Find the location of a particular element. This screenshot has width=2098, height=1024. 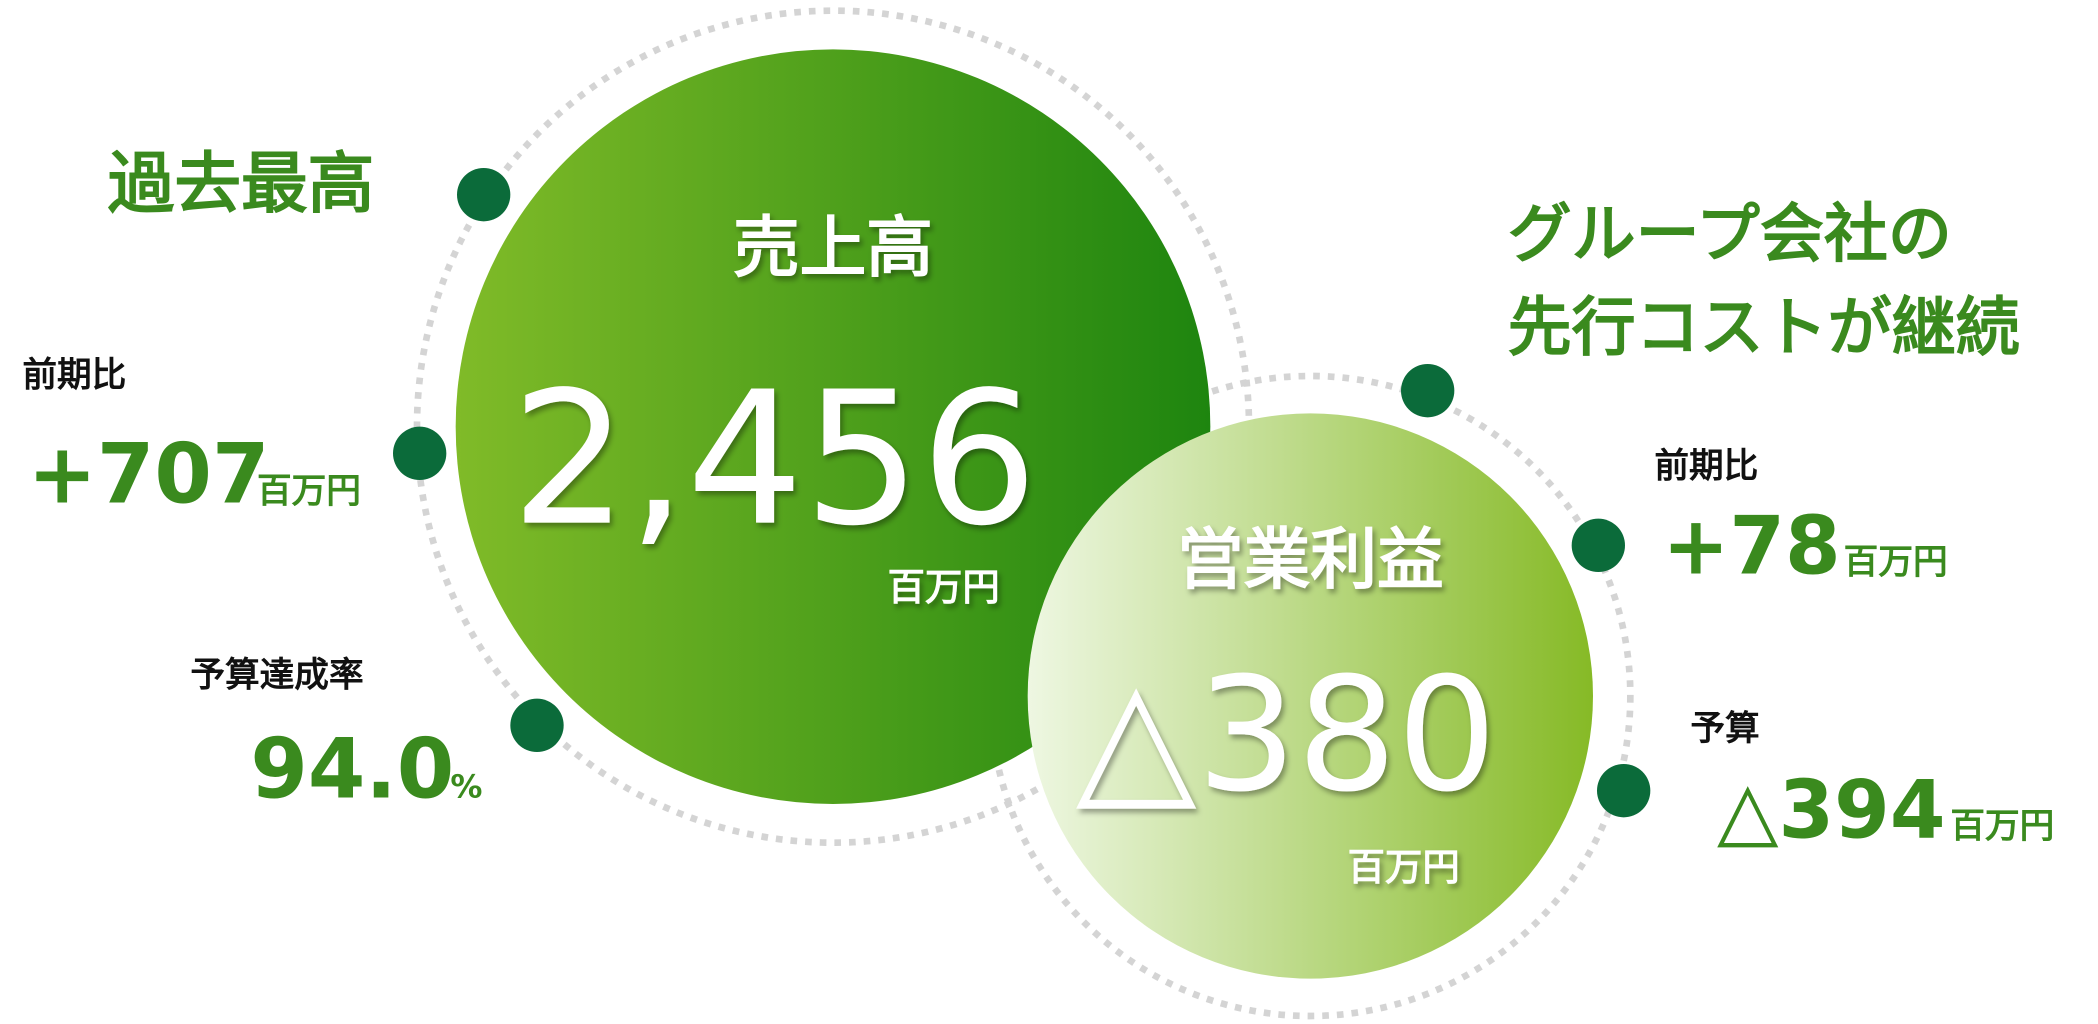

value: +707 is located at coordinates (149, 475).